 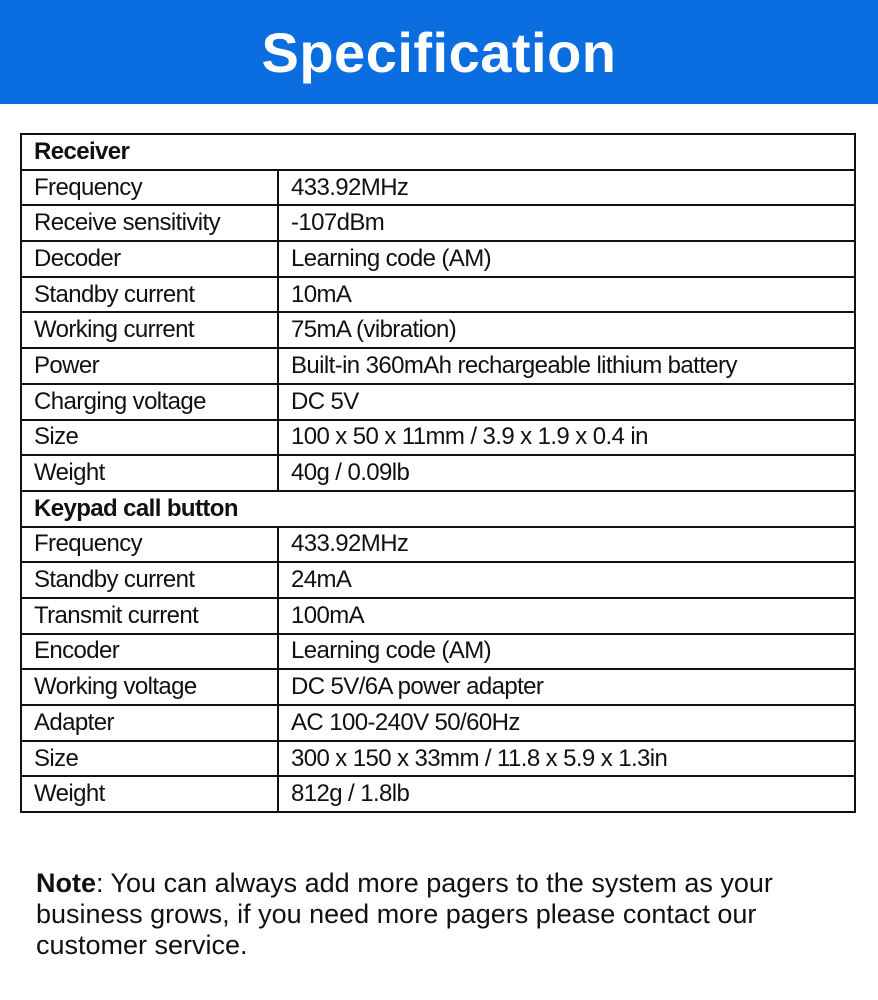 I want to click on header-banner: Specification, so click(x=439, y=52).